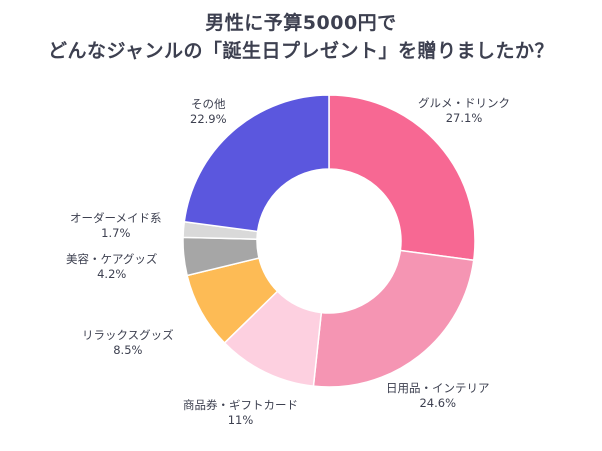 This screenshot has width=602, height=451. I want to click on label-gourmet: グルメ・ドリンク 27.1%, so click(464, 110).